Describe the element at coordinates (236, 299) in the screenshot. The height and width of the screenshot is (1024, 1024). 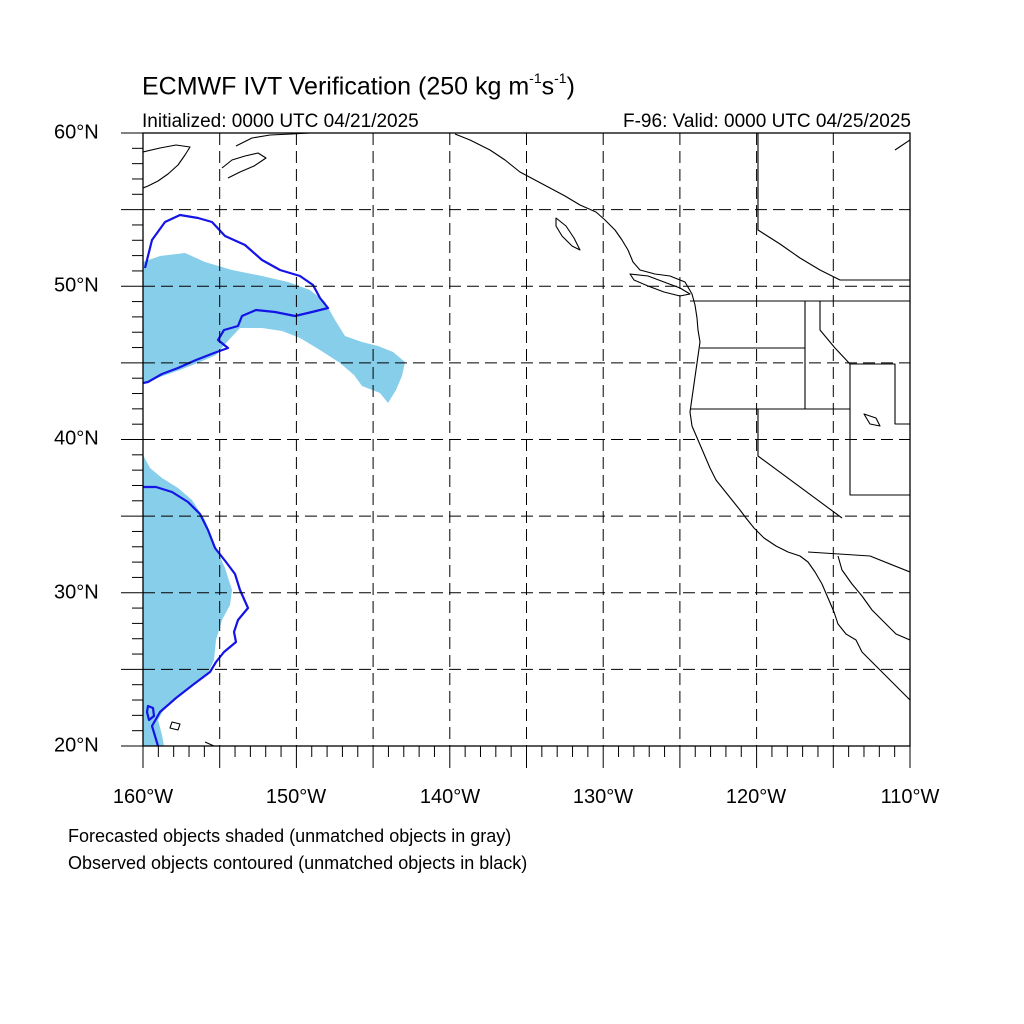
I see `observed-contour-north` at that location.